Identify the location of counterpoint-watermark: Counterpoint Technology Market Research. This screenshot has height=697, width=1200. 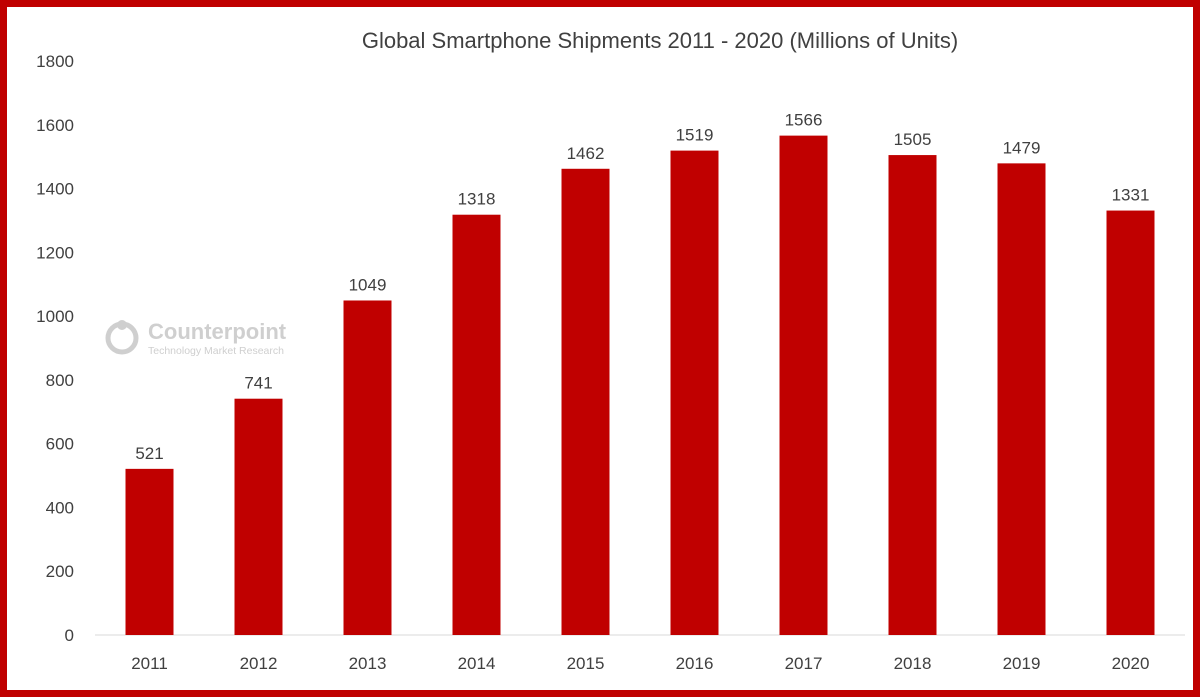
(196, 338).